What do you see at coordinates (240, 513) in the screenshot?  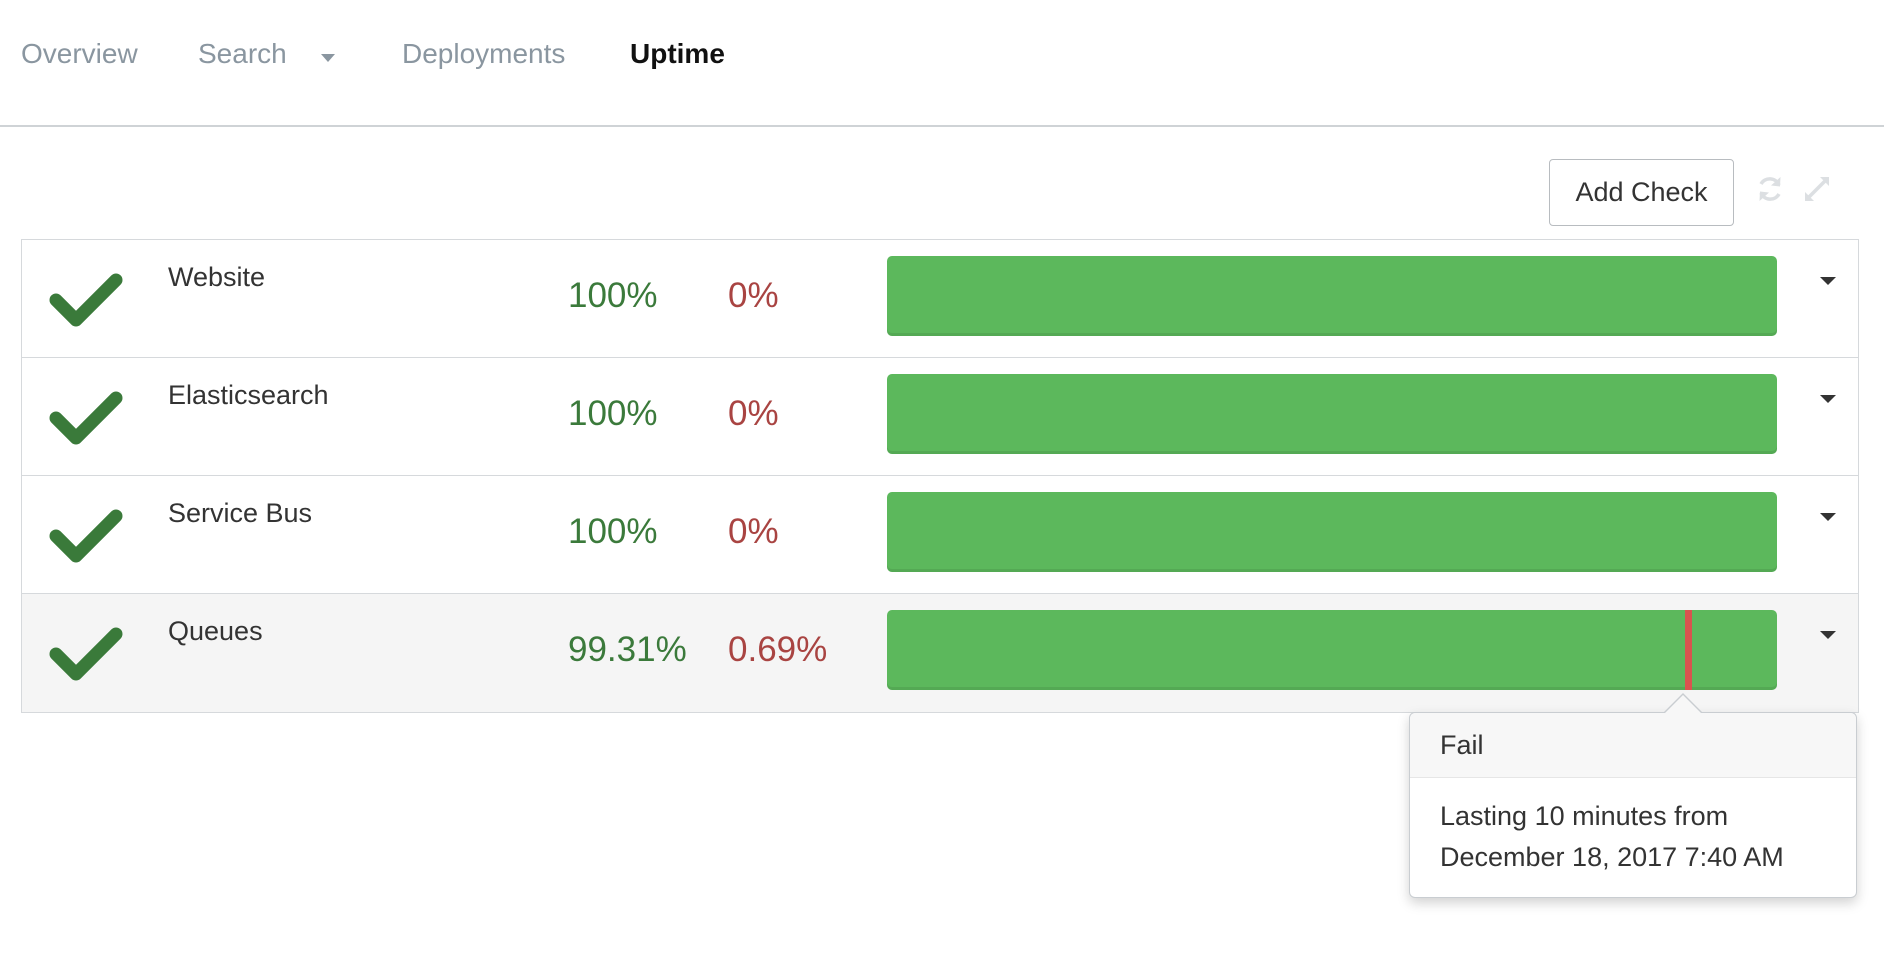 I see `check-name: Service Bus` at bounding box center [240, 513].